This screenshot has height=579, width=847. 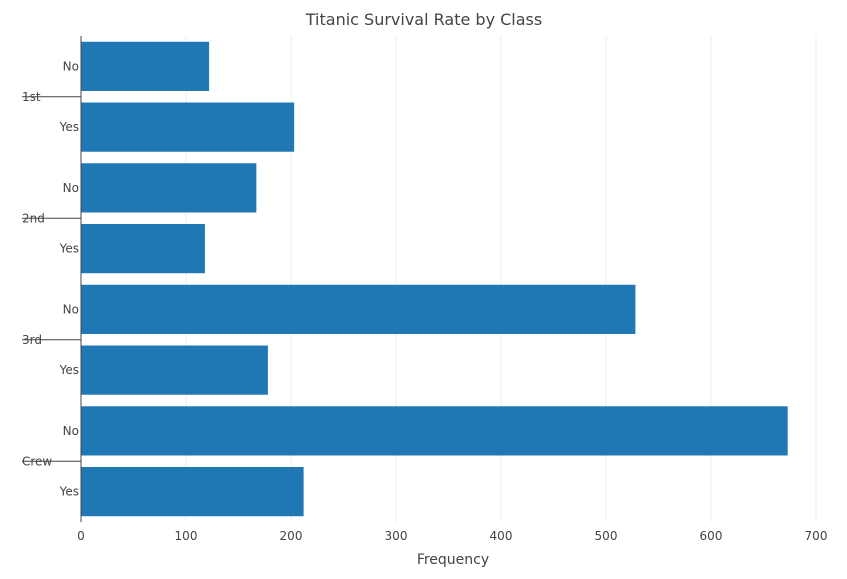 I want to click on x-tick-label: 0, so click(x=81, y=536).